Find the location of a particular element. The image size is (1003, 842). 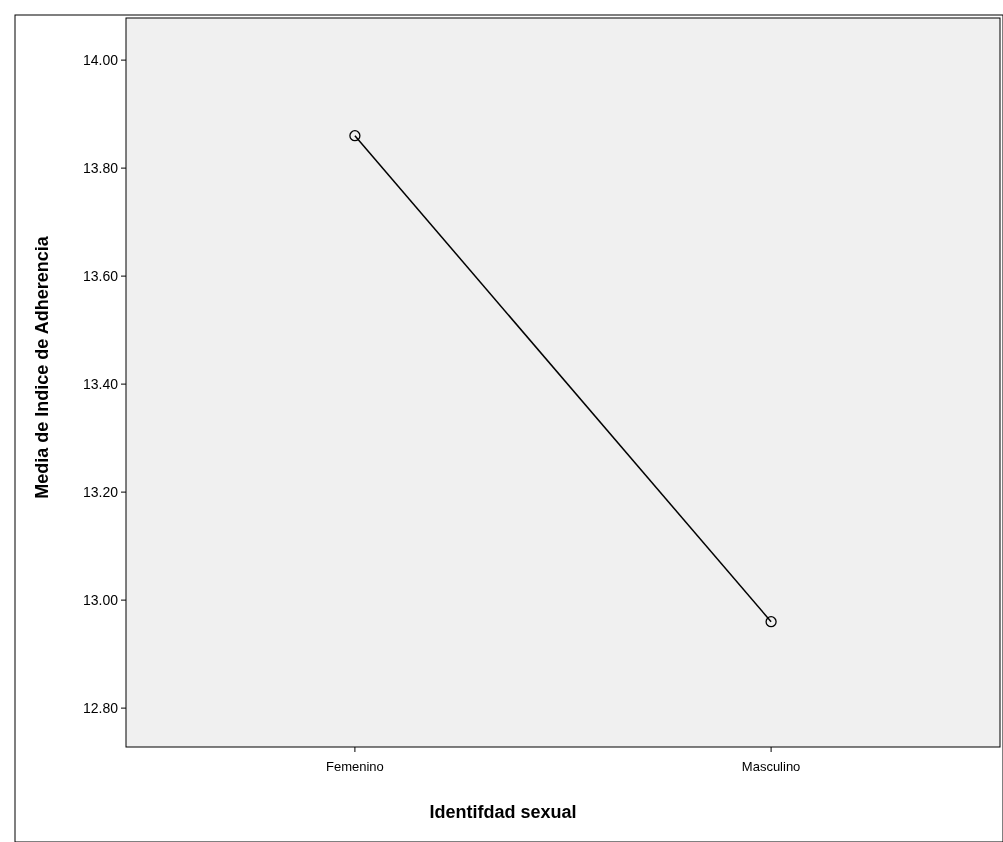

y-tick-label: 12.80 is located at coordinates (100, 708).